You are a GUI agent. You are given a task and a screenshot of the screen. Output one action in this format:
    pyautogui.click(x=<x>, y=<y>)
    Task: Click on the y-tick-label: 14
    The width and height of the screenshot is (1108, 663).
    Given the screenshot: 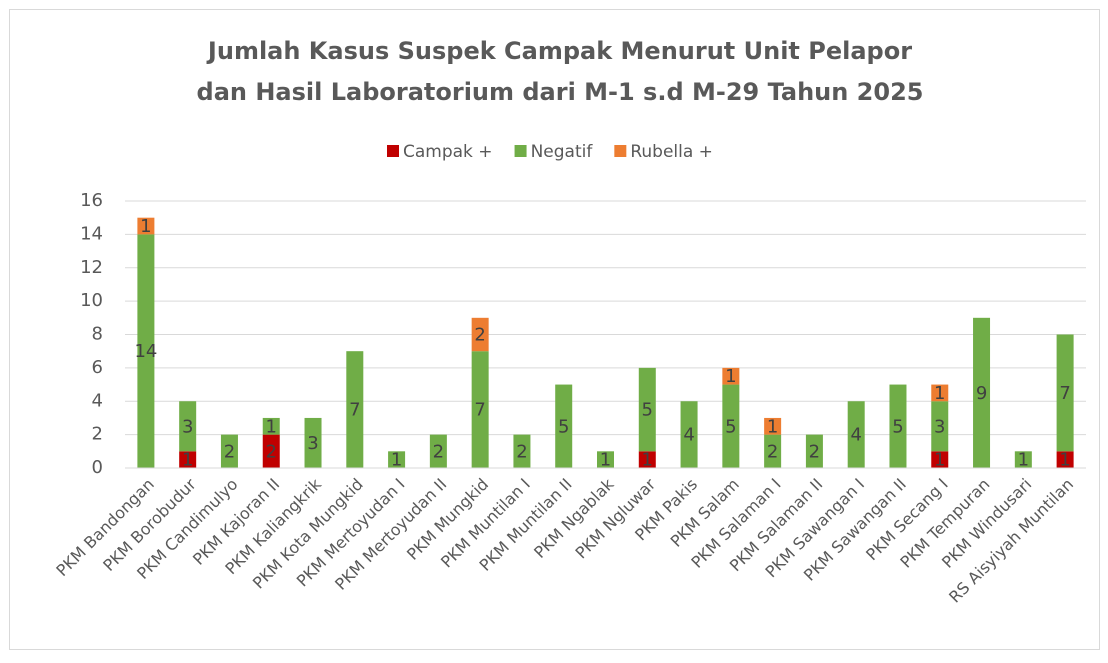 What is the action you would take?
    pyautogui.click(x=91, y=233)
    